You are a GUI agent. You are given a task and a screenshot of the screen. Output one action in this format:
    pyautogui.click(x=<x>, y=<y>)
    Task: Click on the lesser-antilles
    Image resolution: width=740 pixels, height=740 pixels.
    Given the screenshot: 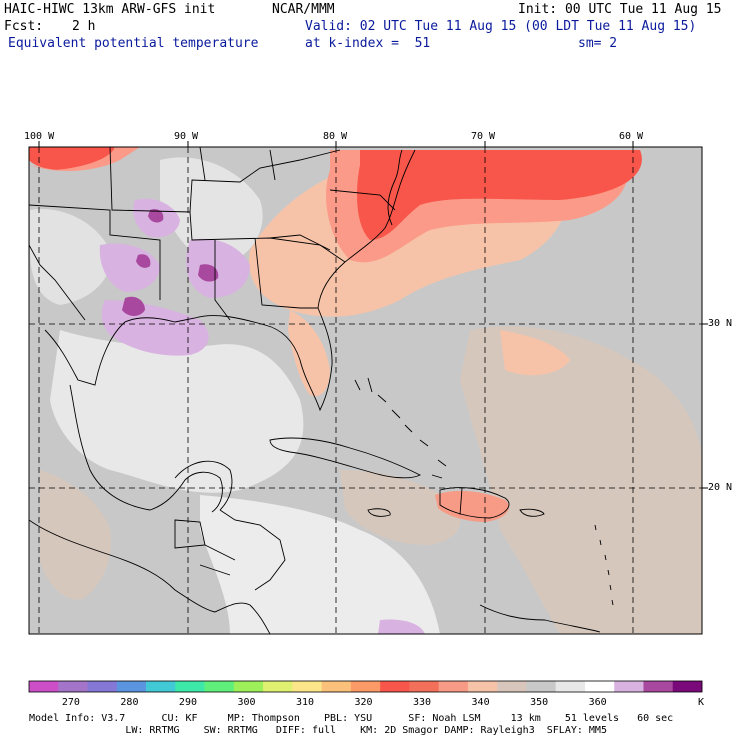 What is the action you would take?
    pyautogui.click(x=604, y=565)
    